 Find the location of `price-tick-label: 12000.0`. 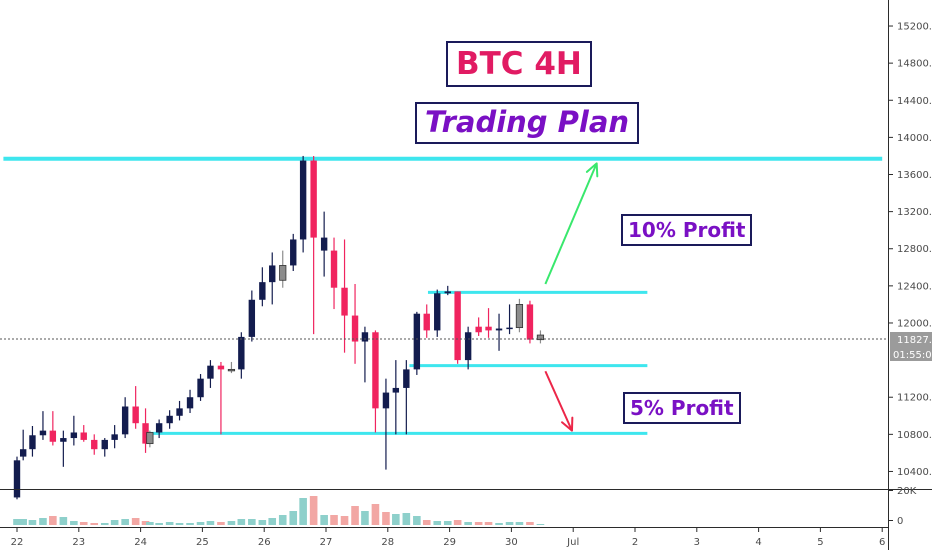

price-tick-label: 12000.0 is located at coordinates (914, 323).